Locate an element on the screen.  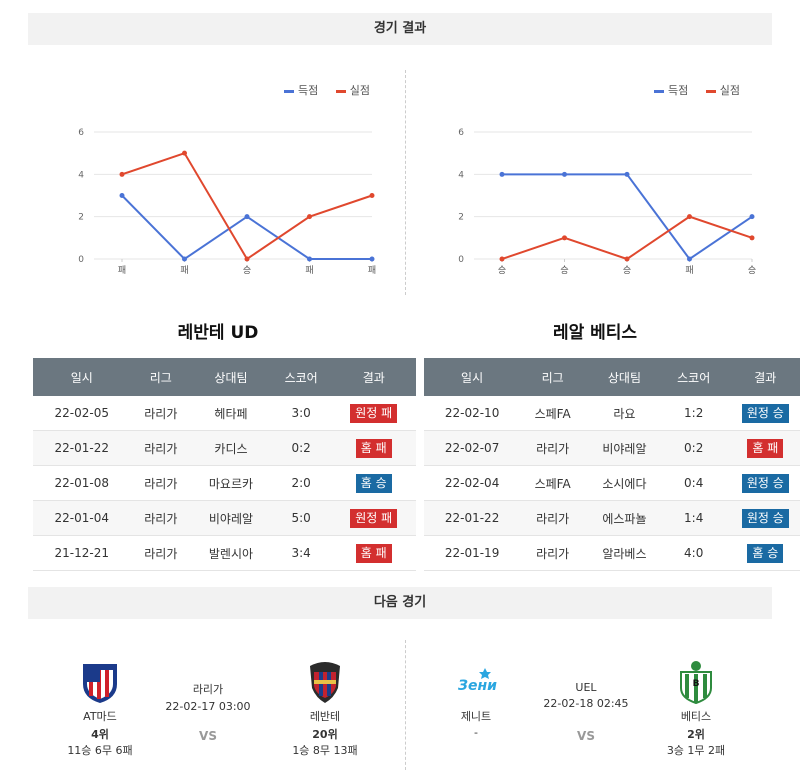
left-team-title: 레반테 UD is located at coordinates (218, 333).